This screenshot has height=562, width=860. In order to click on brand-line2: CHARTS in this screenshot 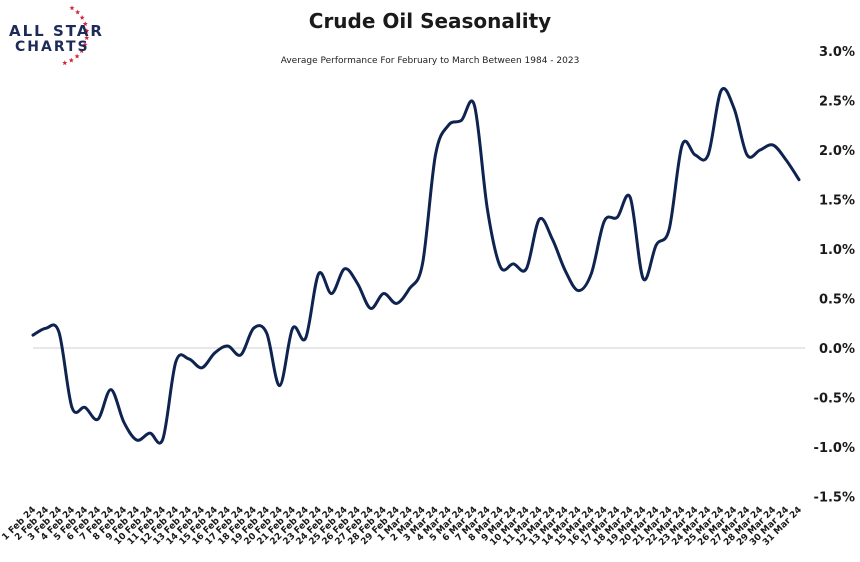, I will do `click(52, 47)`.